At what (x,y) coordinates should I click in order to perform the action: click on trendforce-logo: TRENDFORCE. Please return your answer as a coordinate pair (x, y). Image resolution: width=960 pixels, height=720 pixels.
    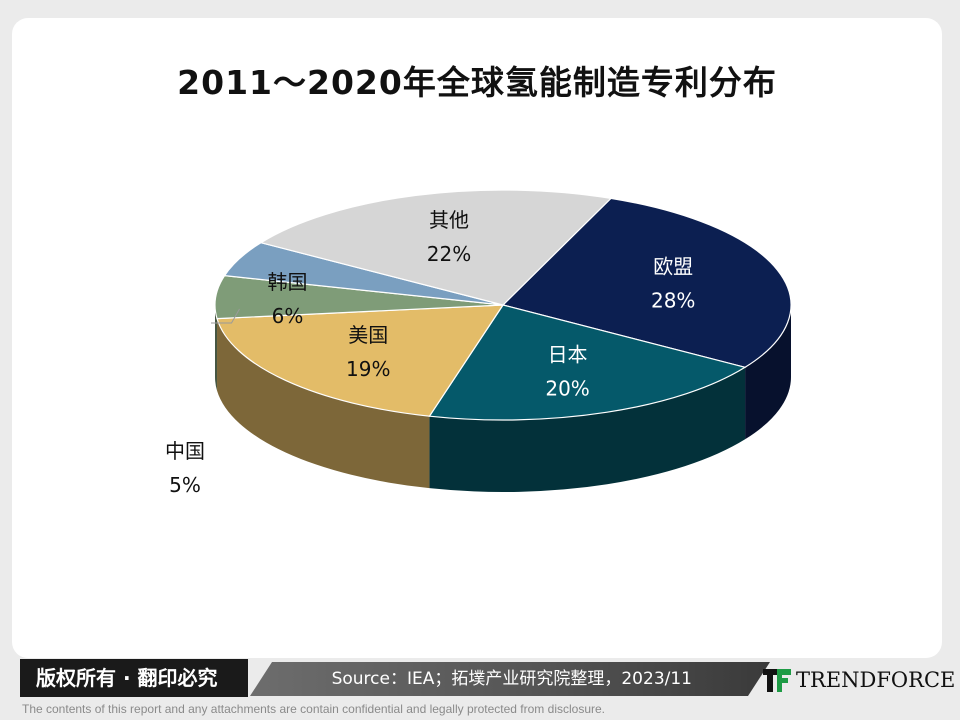
    Looking at the image, I should click on (858, 680).